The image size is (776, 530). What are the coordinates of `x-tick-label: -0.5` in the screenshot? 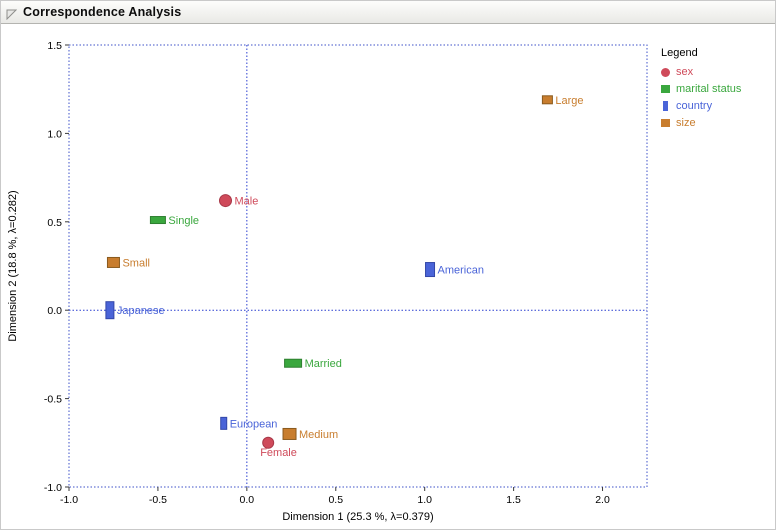 It's located at (158, 500).